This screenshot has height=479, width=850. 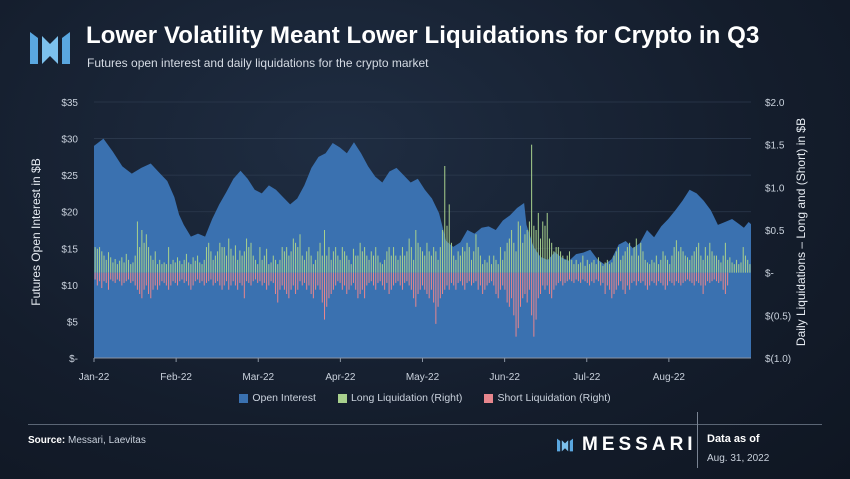 I want to click on y-right-tick-label: $0.5, so click(x=775, y=231).